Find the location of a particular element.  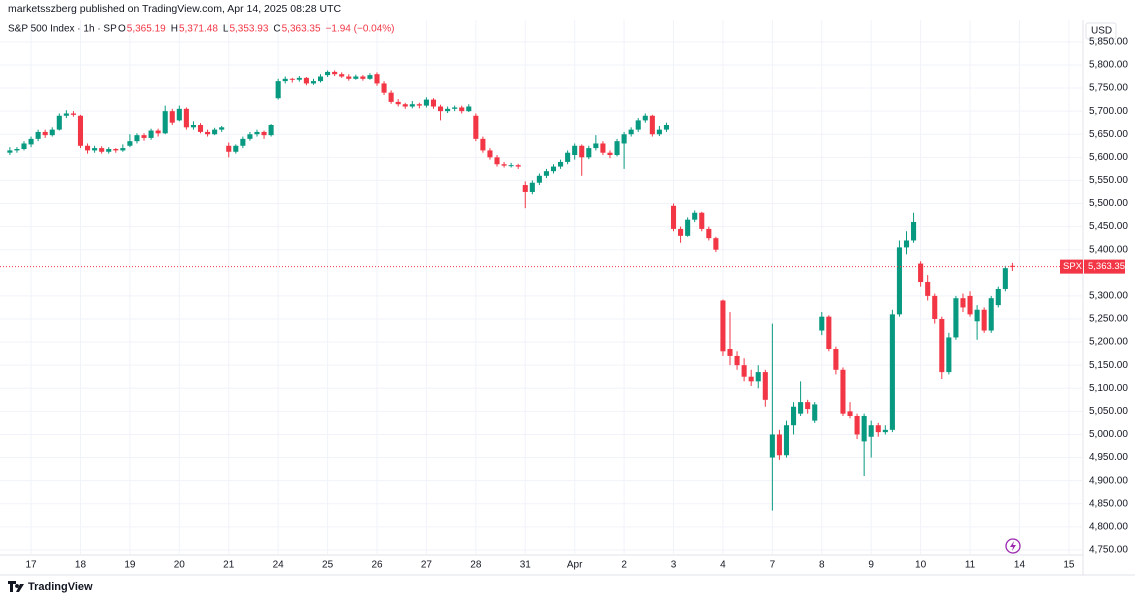

y-tick-label: 5,750.00 is located at coordinates (1108, 88).